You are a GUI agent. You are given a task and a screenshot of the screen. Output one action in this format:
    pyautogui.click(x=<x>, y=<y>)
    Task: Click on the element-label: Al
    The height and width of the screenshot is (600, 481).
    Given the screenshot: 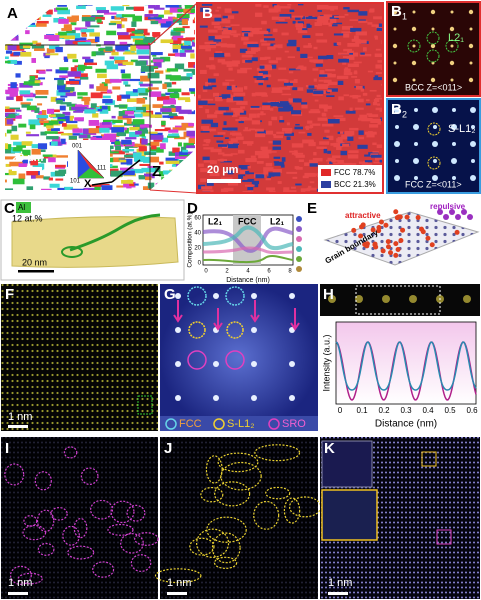 What is the action you would take?
    pyautogui.click(x=21, y=207)
    